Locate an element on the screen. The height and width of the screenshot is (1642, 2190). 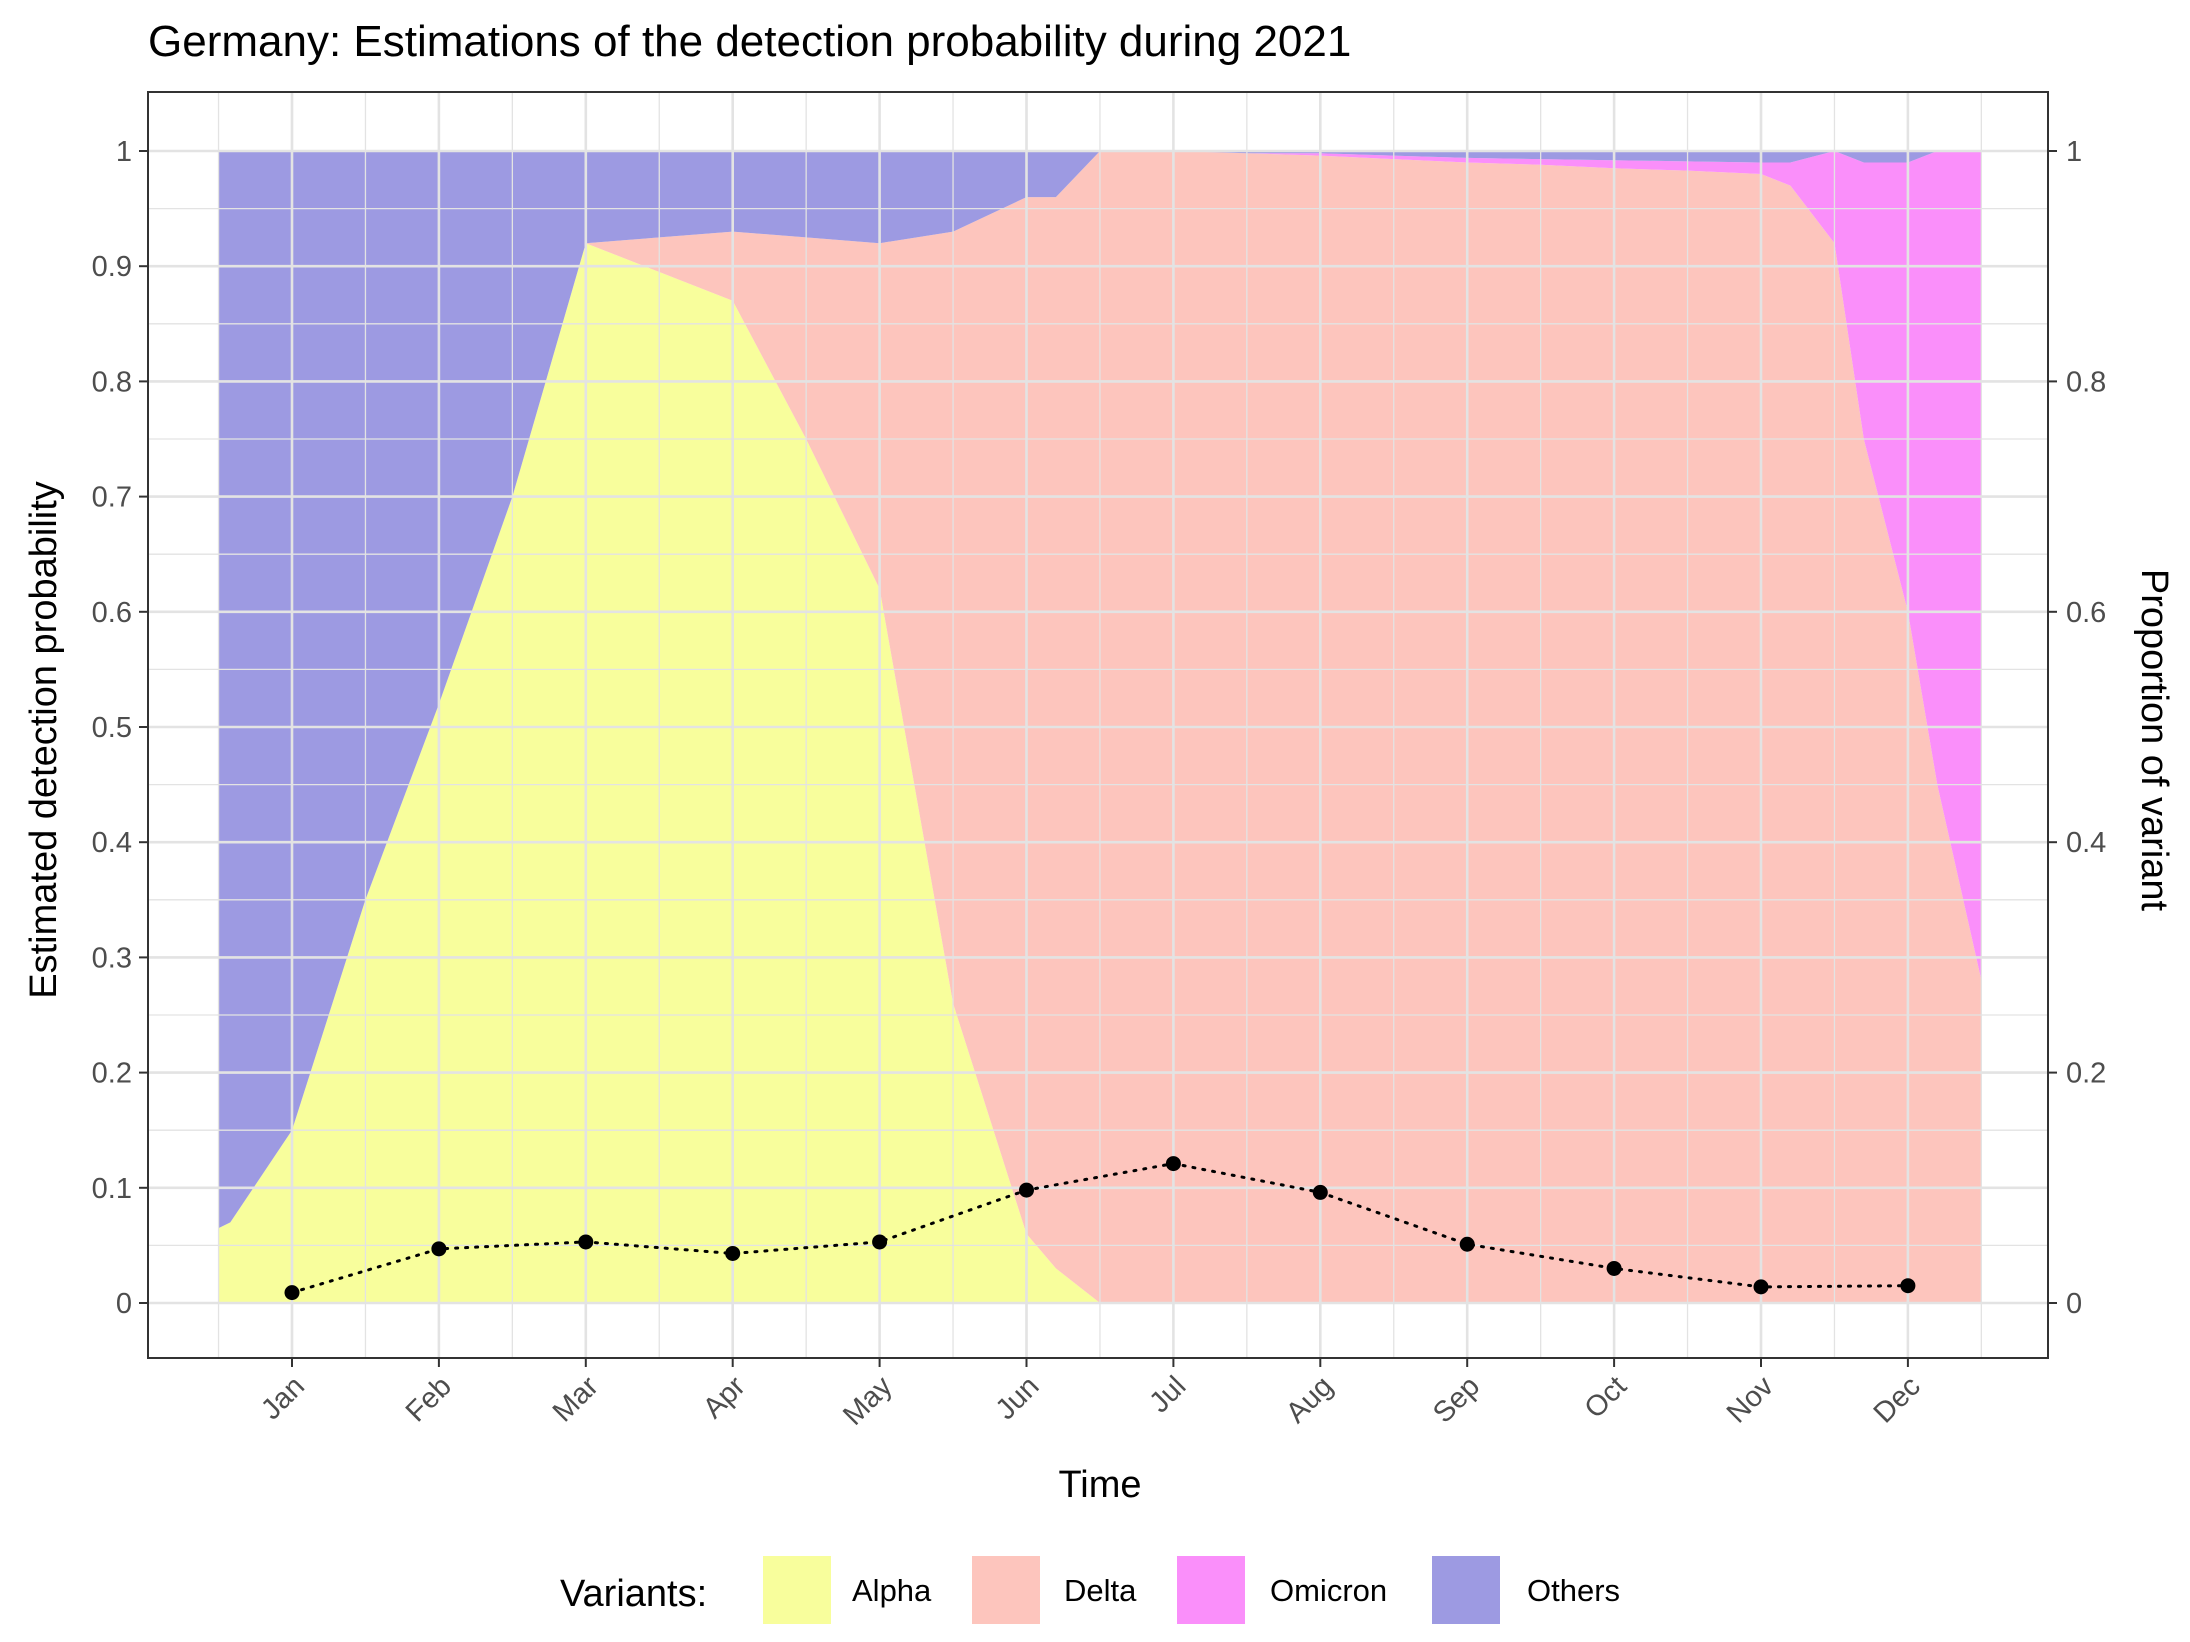
x-tick-label-jun: Jun is located at coordinates (1018, 1398).